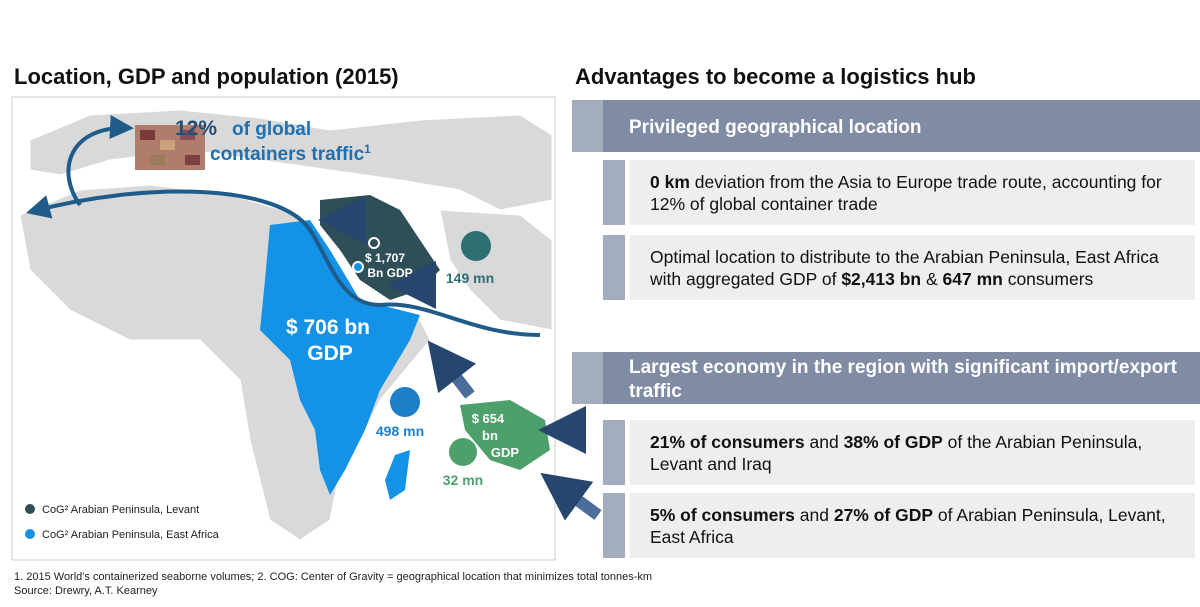 This screenshot has width=1200, height=607. Describe the element at coordinates (206, 76) in the screenshot. I see `left-title: Location, GDP and population (2015)` at that location.